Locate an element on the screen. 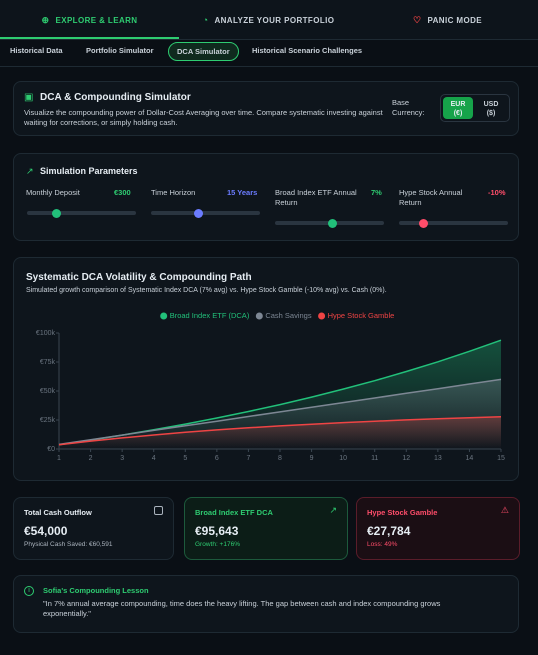 The image size is (538, 655). simulator-title: DCA & Compounding Simulator is located at coordinates (115, 97).